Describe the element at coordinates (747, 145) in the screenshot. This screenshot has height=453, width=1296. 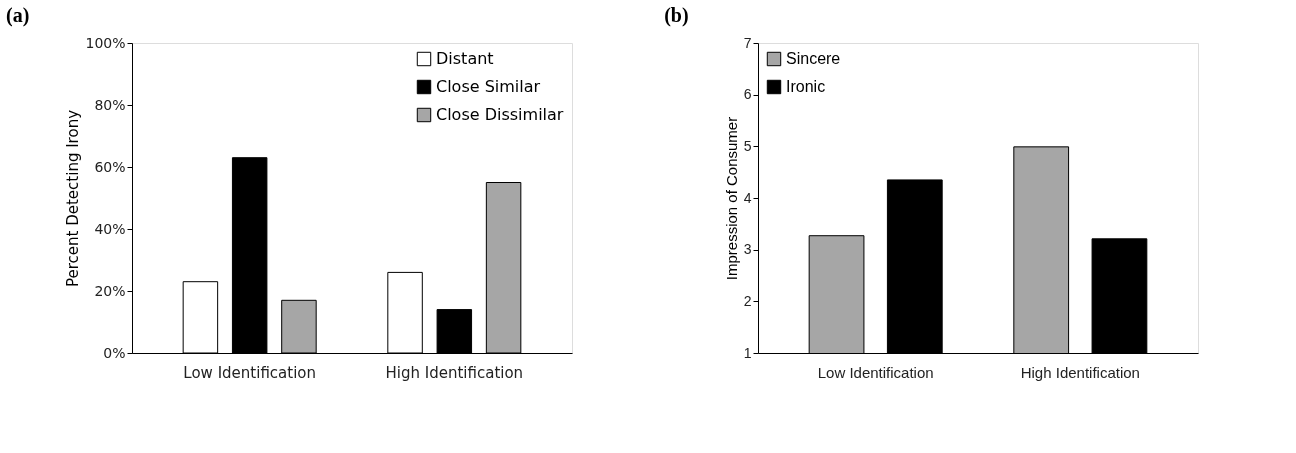
I see `y-tick-label: 5` at that location.